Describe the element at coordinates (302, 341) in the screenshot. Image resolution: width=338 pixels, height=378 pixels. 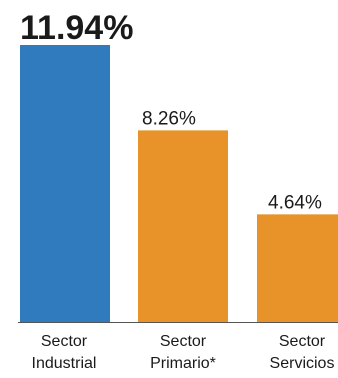
I see `category-label-3-line-1: Sector` at that location.